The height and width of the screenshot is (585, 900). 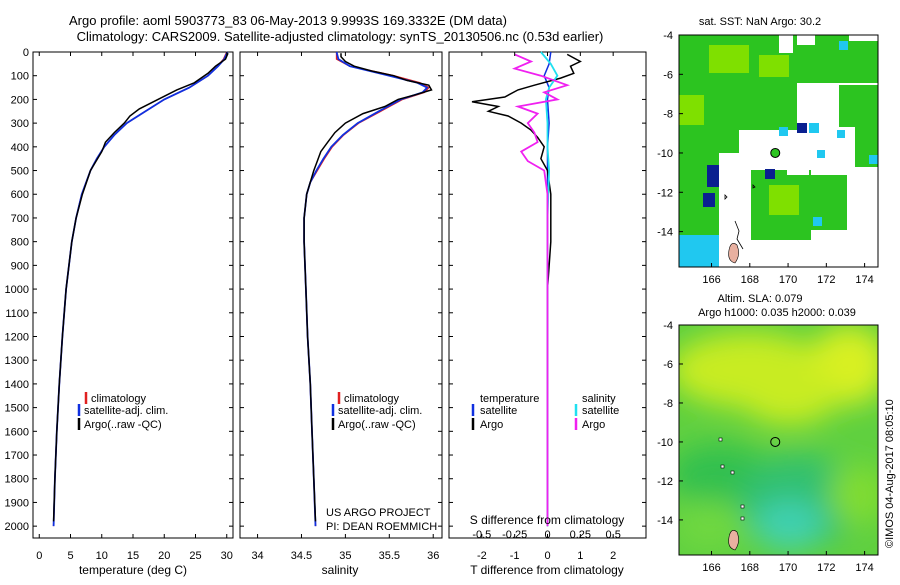 I want to click on sla-map-x-ticks: 166 168 170 172 174, so click(x=788, y=562).